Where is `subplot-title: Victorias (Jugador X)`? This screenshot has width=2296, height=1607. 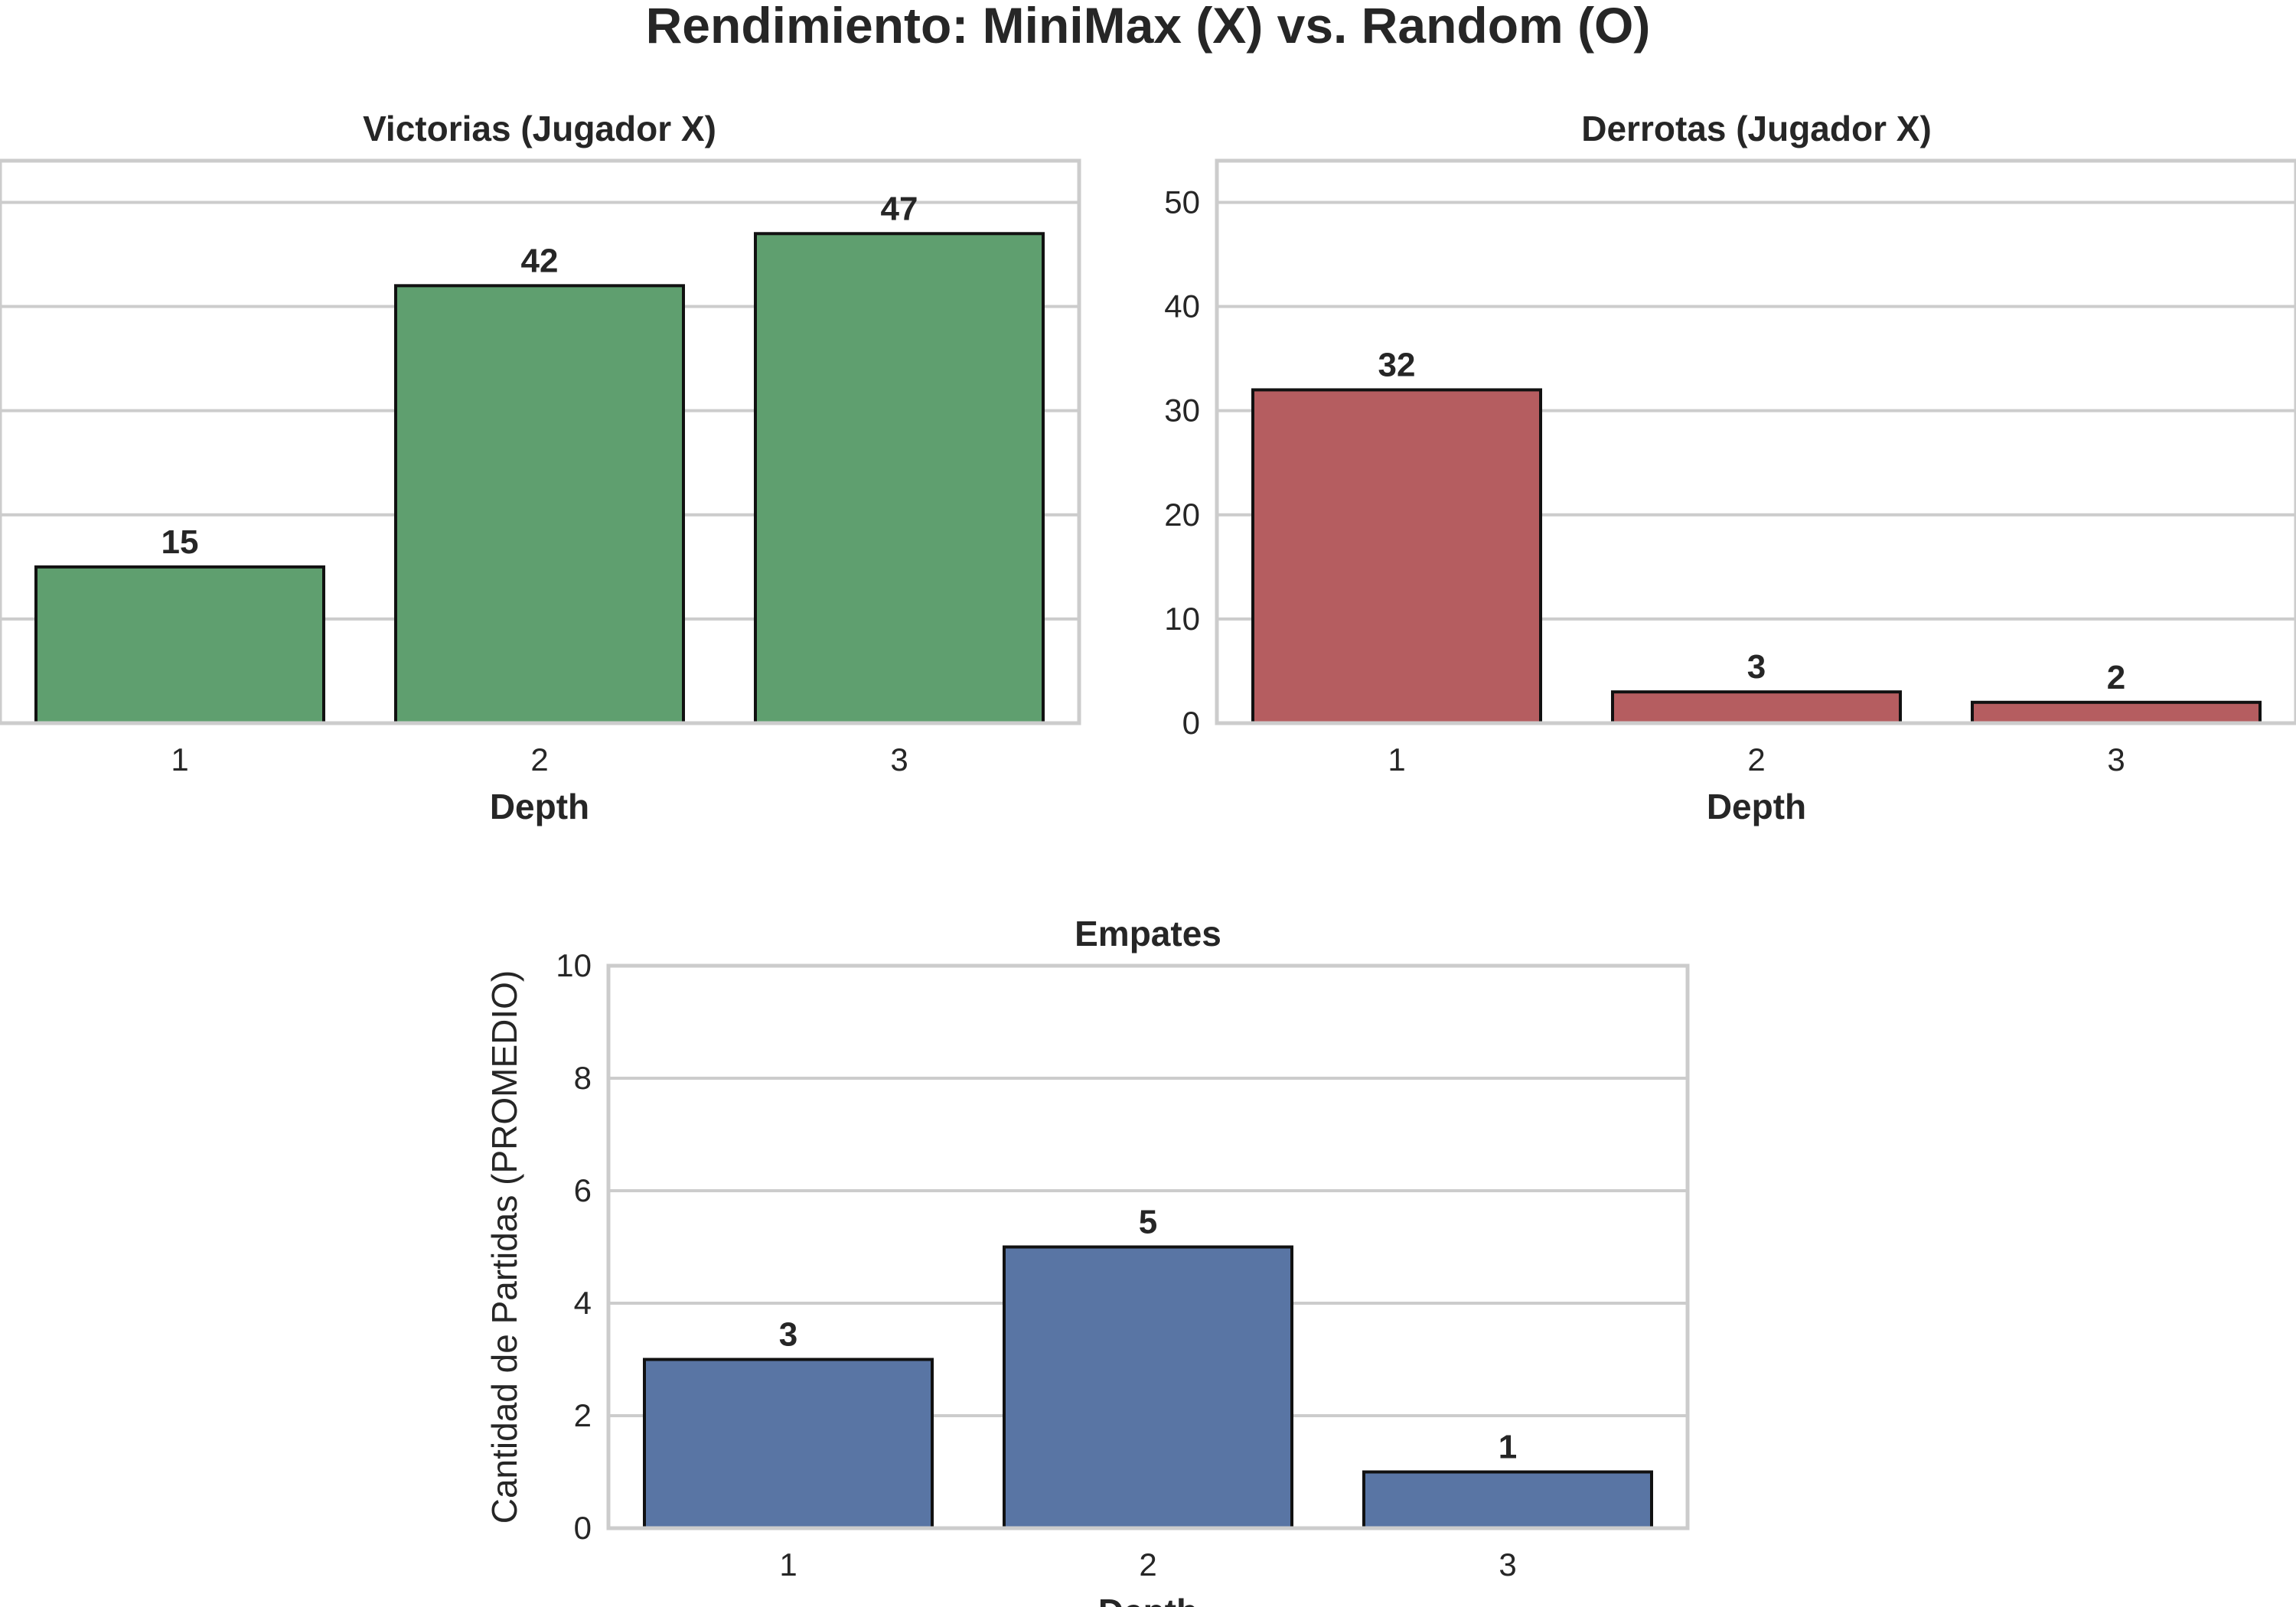 subplot-title: Victorias (Jugador X) is located at coordinates (539, 128).